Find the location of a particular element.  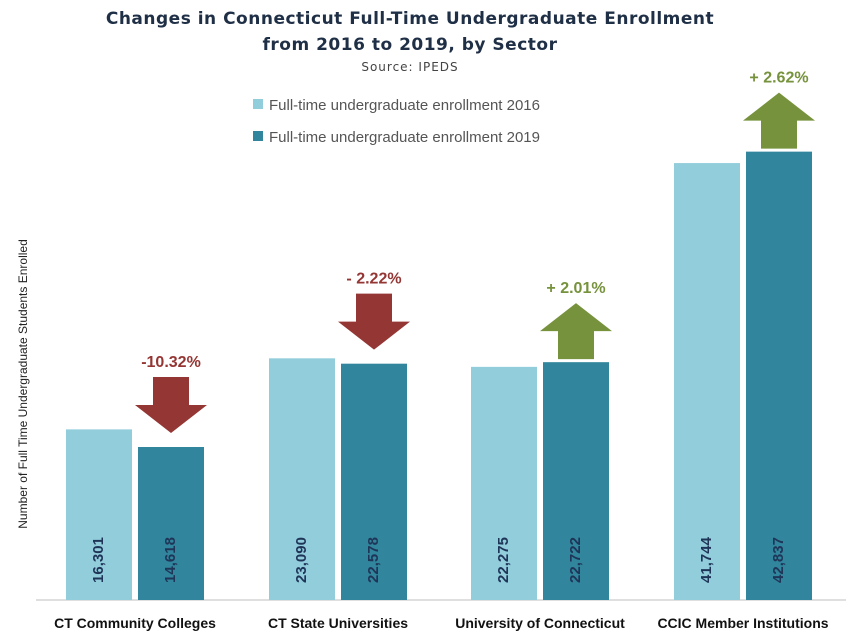

value-label-2016-0: 16,301 is located at coordinates (98, 560).